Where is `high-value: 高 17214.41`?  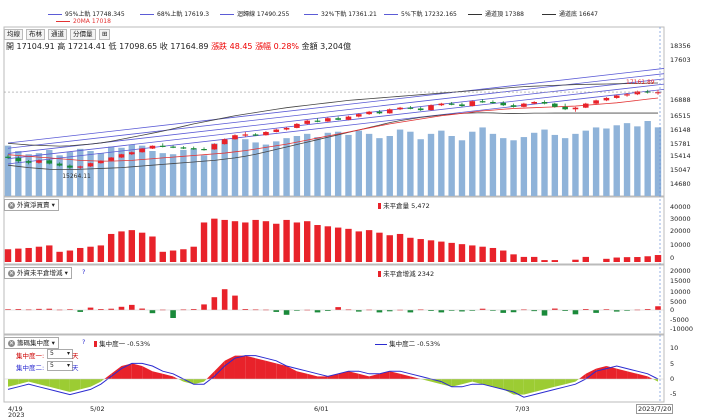 high-value: 高 17214.41 is located at coordinates (81, 46).